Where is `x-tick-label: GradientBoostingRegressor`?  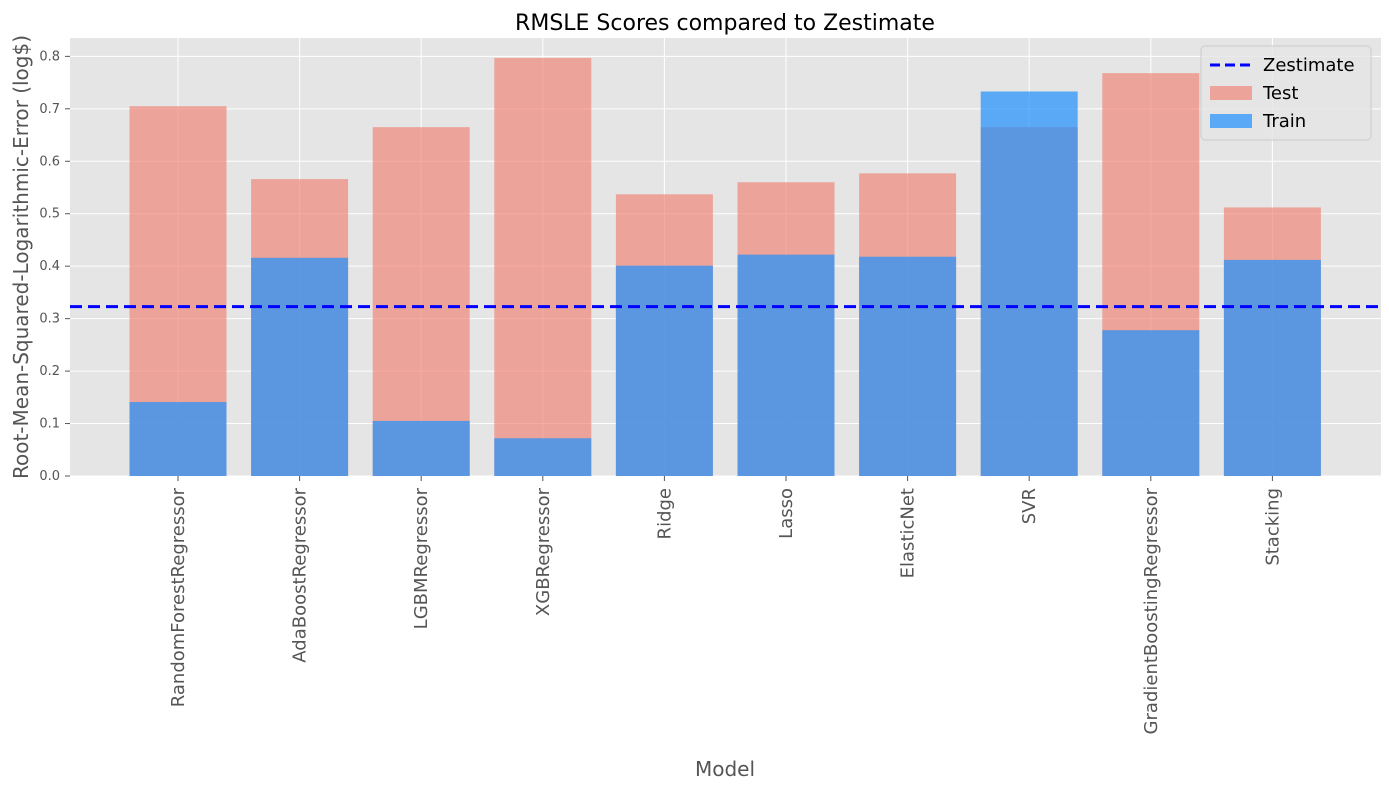 x-tick-label: GradientBoostingRegressor is located at coordinates (1151, 610).